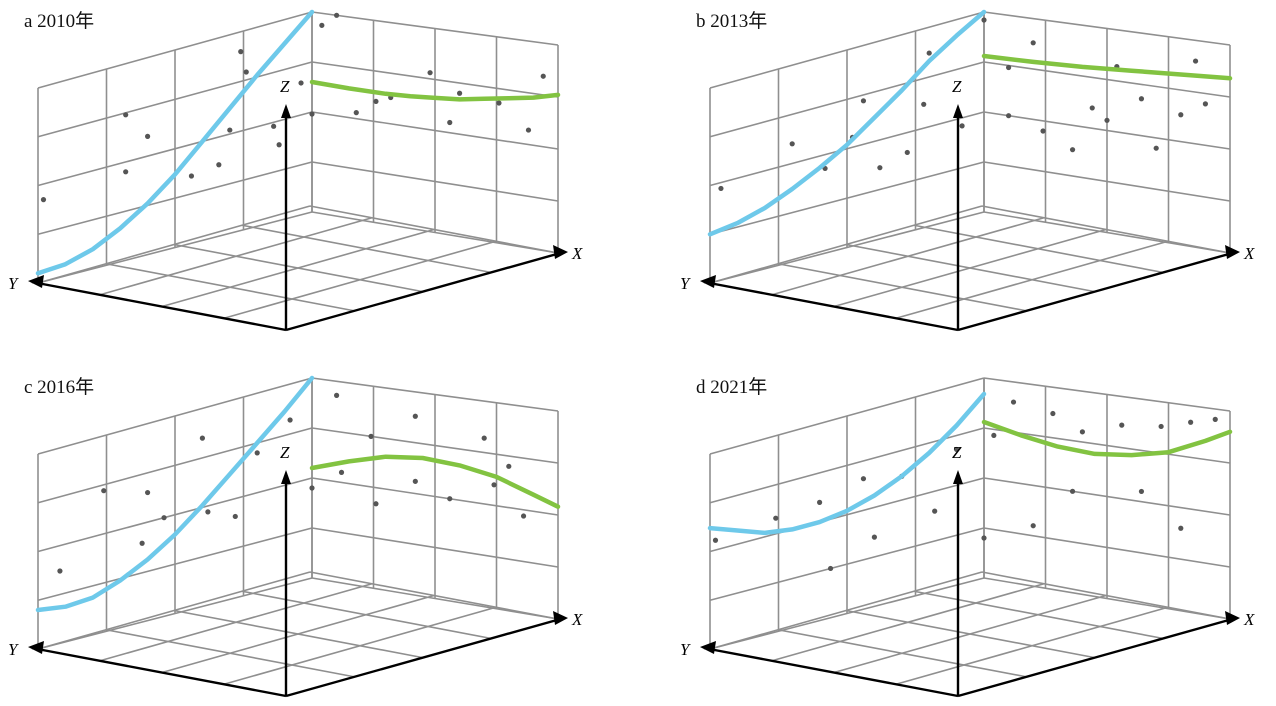 This screenshot has height=706, width=1276. Describe the element at coordinates (36, 281) in the screenshot. I see `y-axis-arrow` at that location.